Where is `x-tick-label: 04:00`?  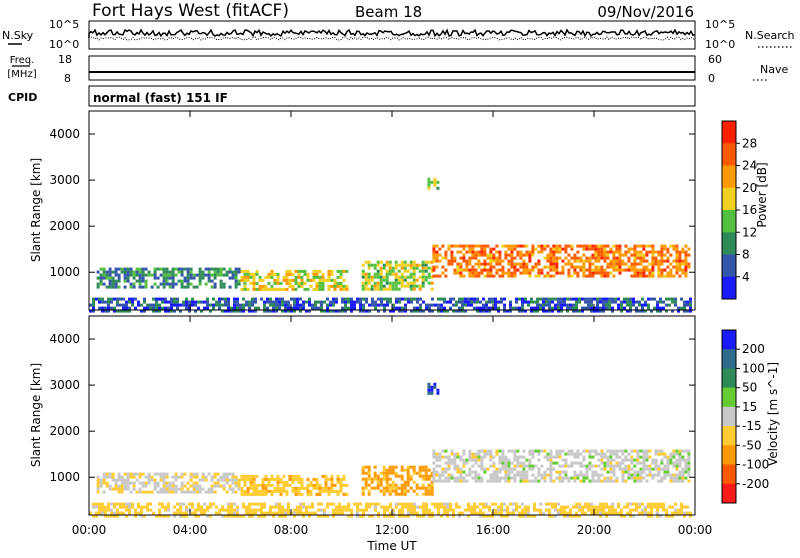
x-tick-label: 04:00 is located at coordinates (190, 530).